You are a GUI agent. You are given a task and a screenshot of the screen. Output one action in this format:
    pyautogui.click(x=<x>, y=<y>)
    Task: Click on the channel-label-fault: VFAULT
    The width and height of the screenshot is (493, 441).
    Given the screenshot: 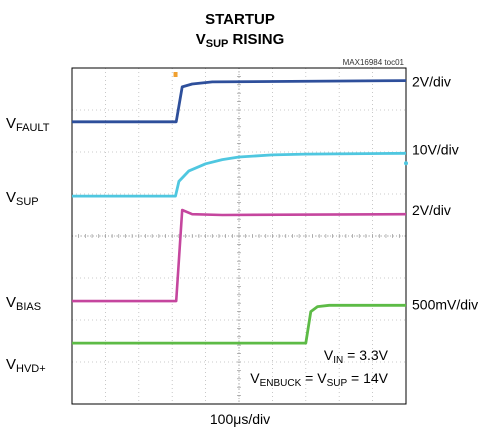 What is the action you would take?
    pyautogui.click(x=28, y=124)
    